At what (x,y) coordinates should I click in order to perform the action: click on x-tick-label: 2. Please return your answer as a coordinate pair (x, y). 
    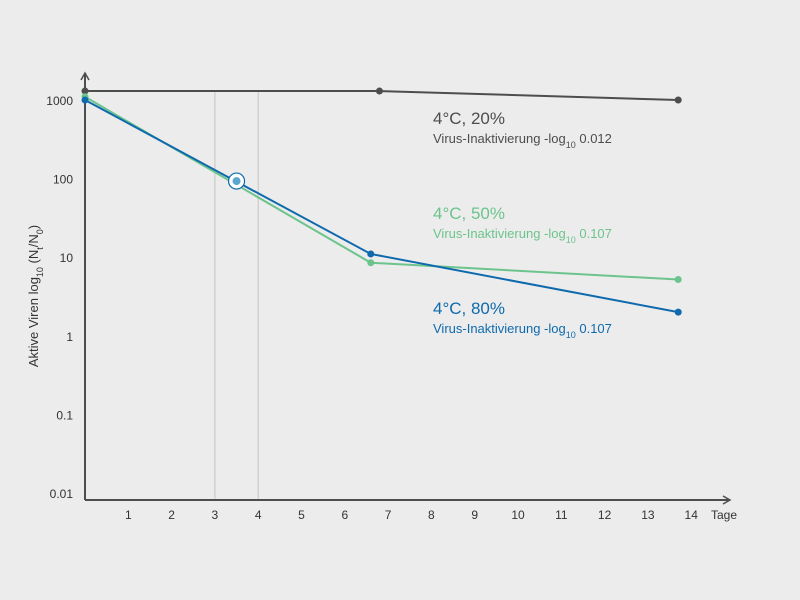
    Looking at the image, I should click on (171, 515).